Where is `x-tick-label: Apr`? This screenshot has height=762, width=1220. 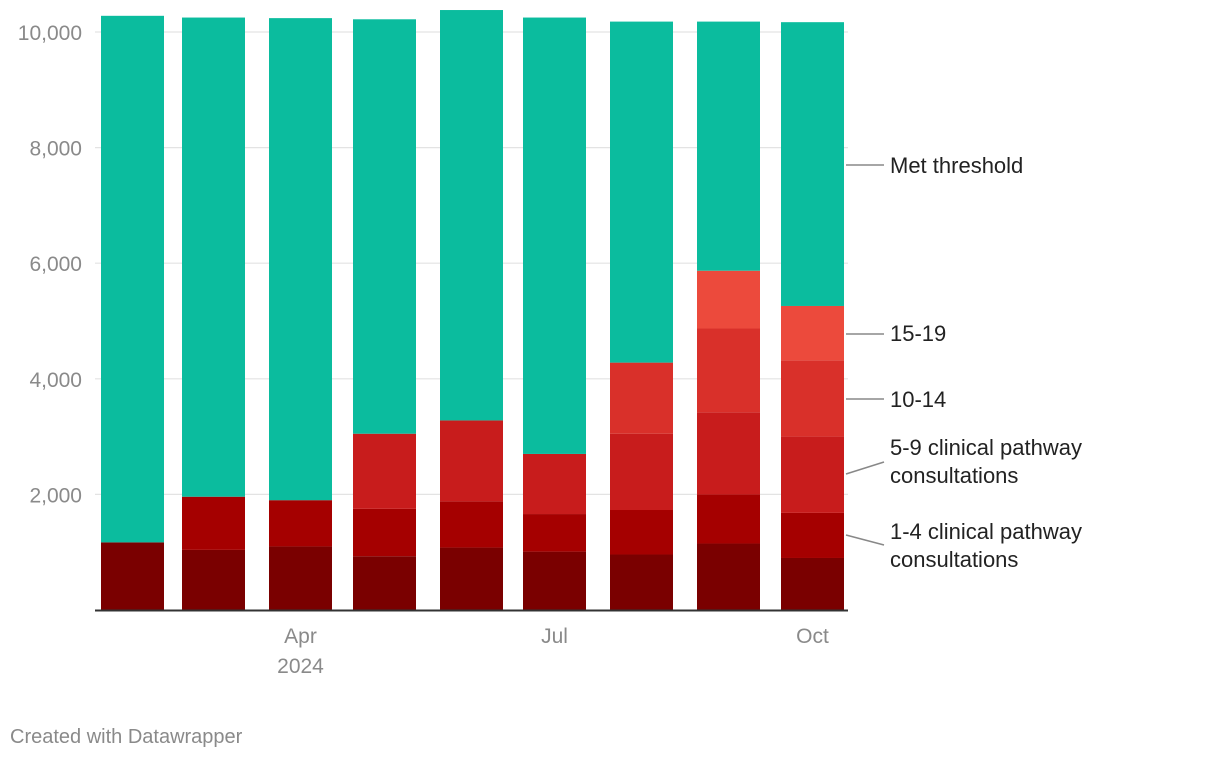
x-tick-label: Apr is located at coordinates (300, 636).